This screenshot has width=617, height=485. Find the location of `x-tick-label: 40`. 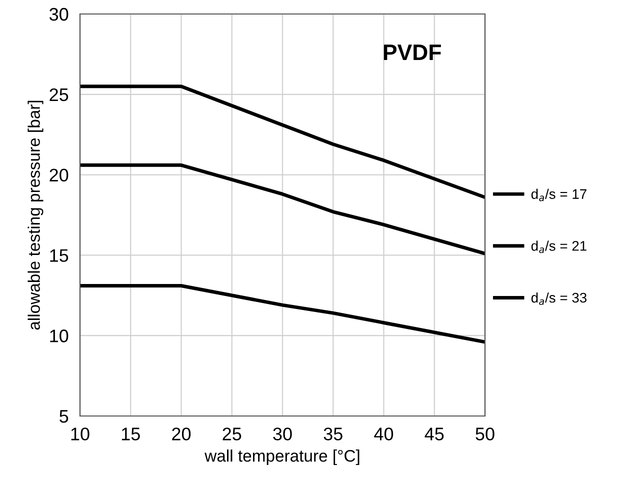

x-tick-label: 40 is located at coordinates (384, 434).